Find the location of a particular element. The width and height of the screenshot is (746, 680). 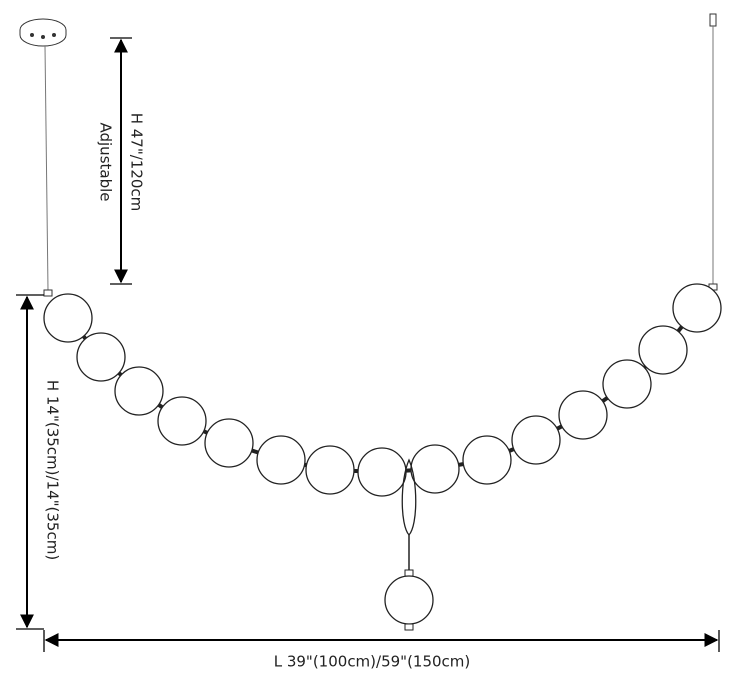

height-adjustable-label: H 47"/120cm is located at coordinates (137, 162).